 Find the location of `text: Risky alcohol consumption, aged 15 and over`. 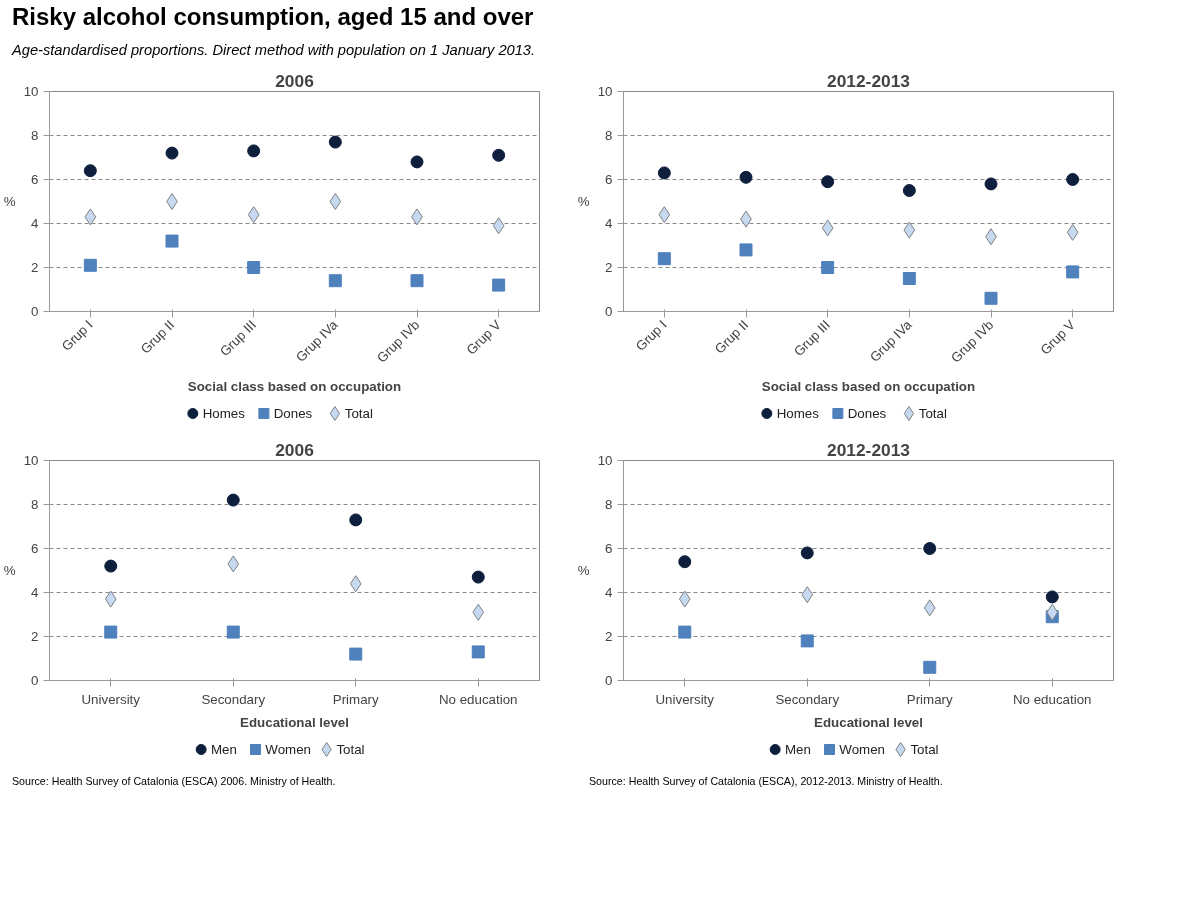

text: Risky alcohol consumption, aged 15 and over is located at coordinates (273, 17).